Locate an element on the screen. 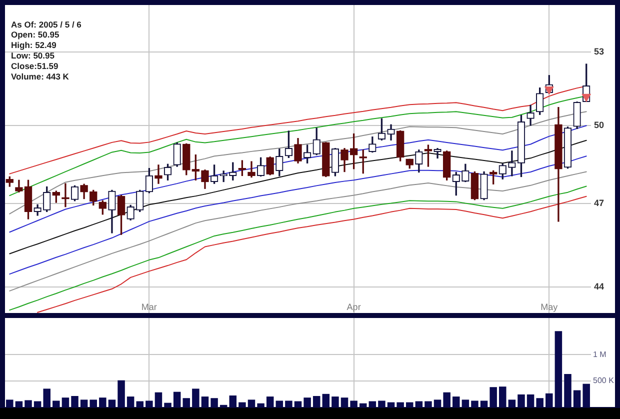 Image resolution: width=620 pixels, height=419 pixels. x-tick-label: May is located at coordinates (549, 307).